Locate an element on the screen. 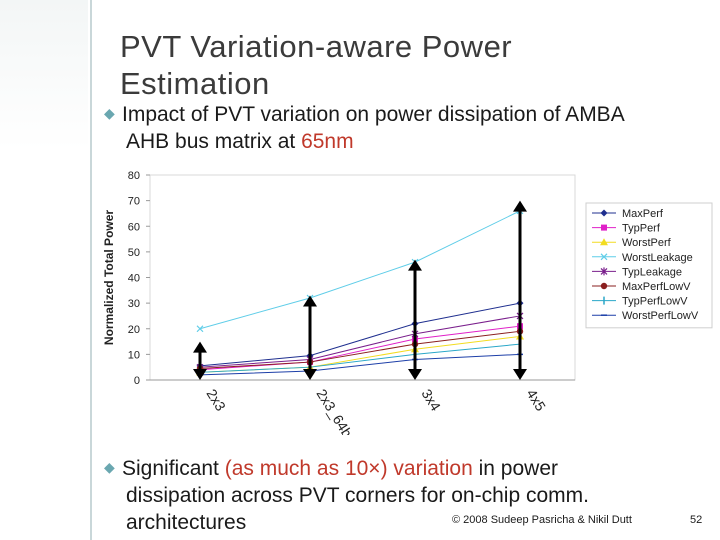 The width and height of the screenshot is (720, 540). legend-marker-MaxPerfLowV is located at coordinates (604, 286).